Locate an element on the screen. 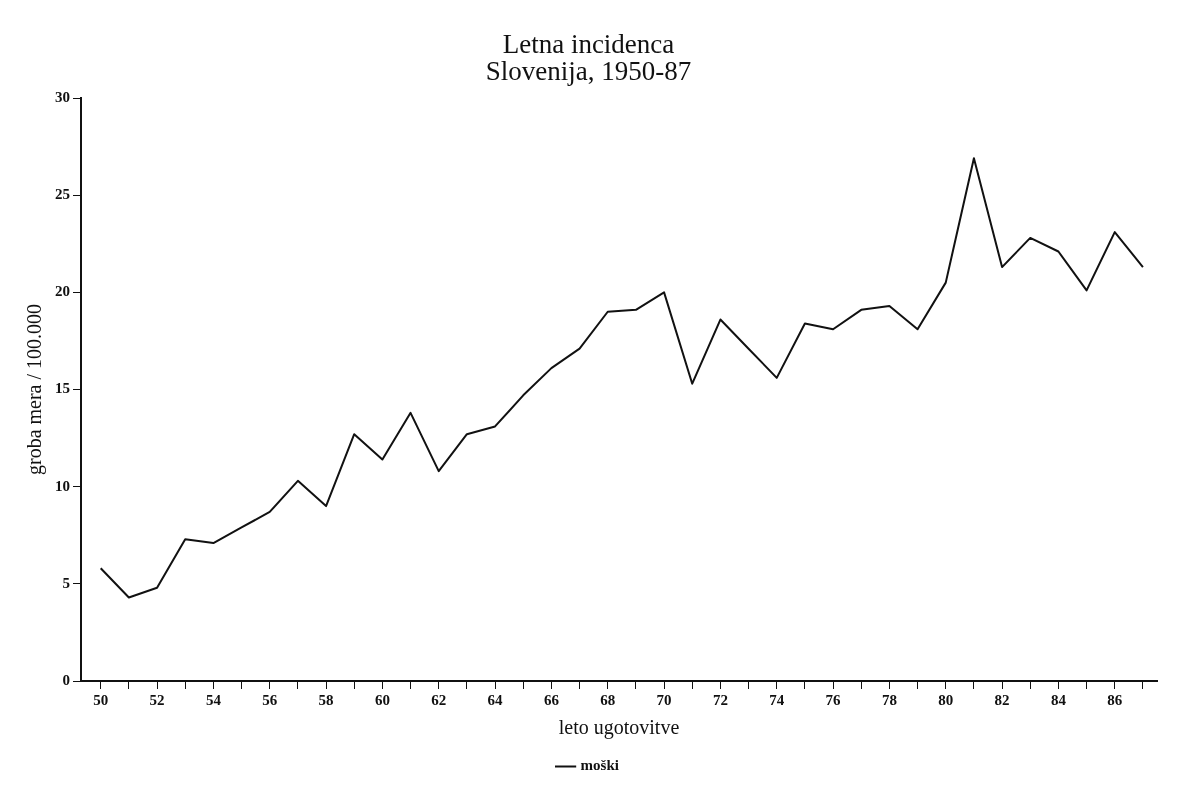  x-tick-label: 86 is located at coordinates (1115, 699).